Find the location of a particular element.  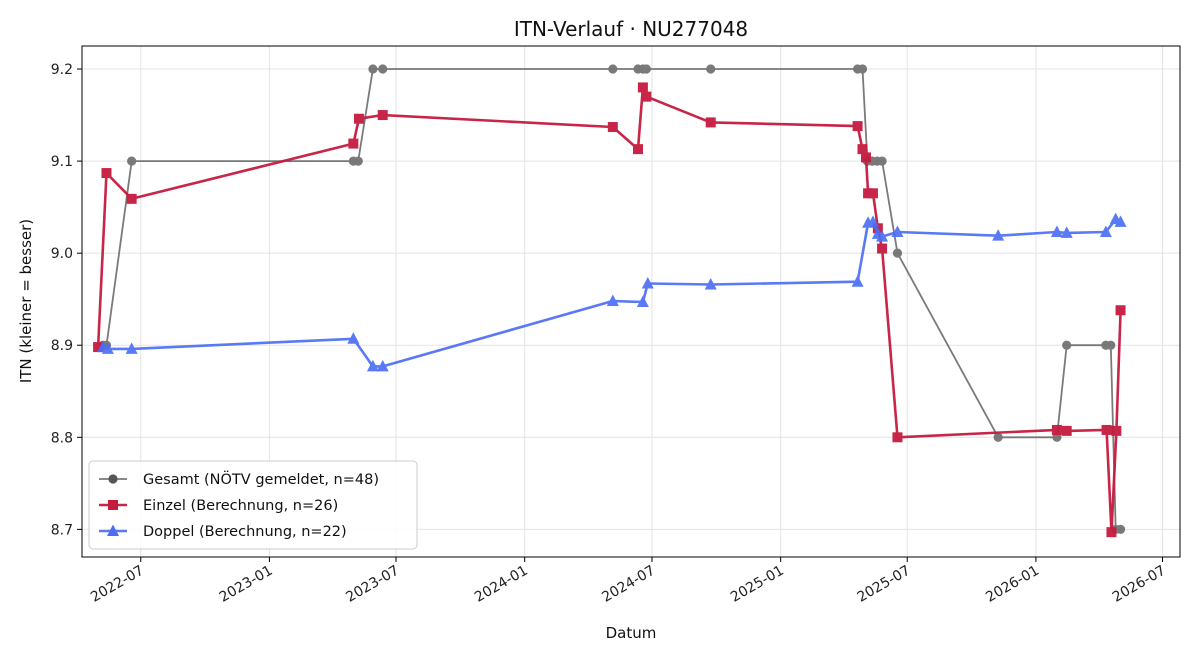

y-tick-label: 8.9 is located at coordinates (62, 346).